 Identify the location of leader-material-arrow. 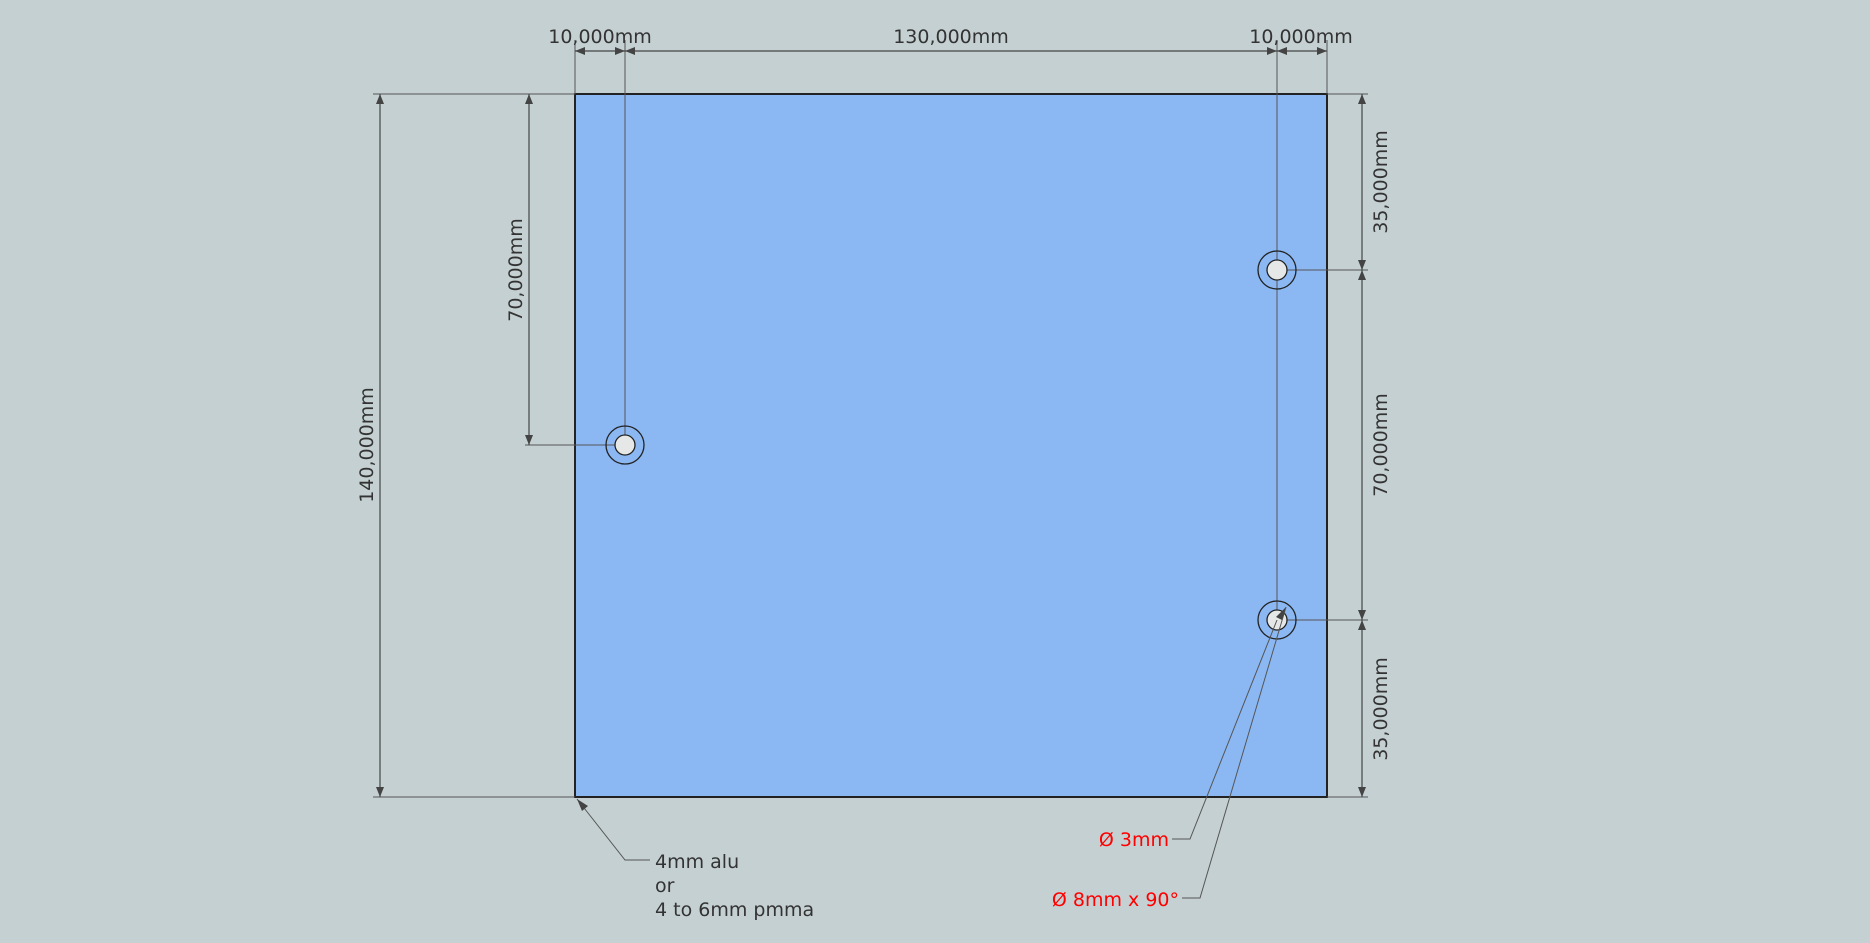
(582, 805).